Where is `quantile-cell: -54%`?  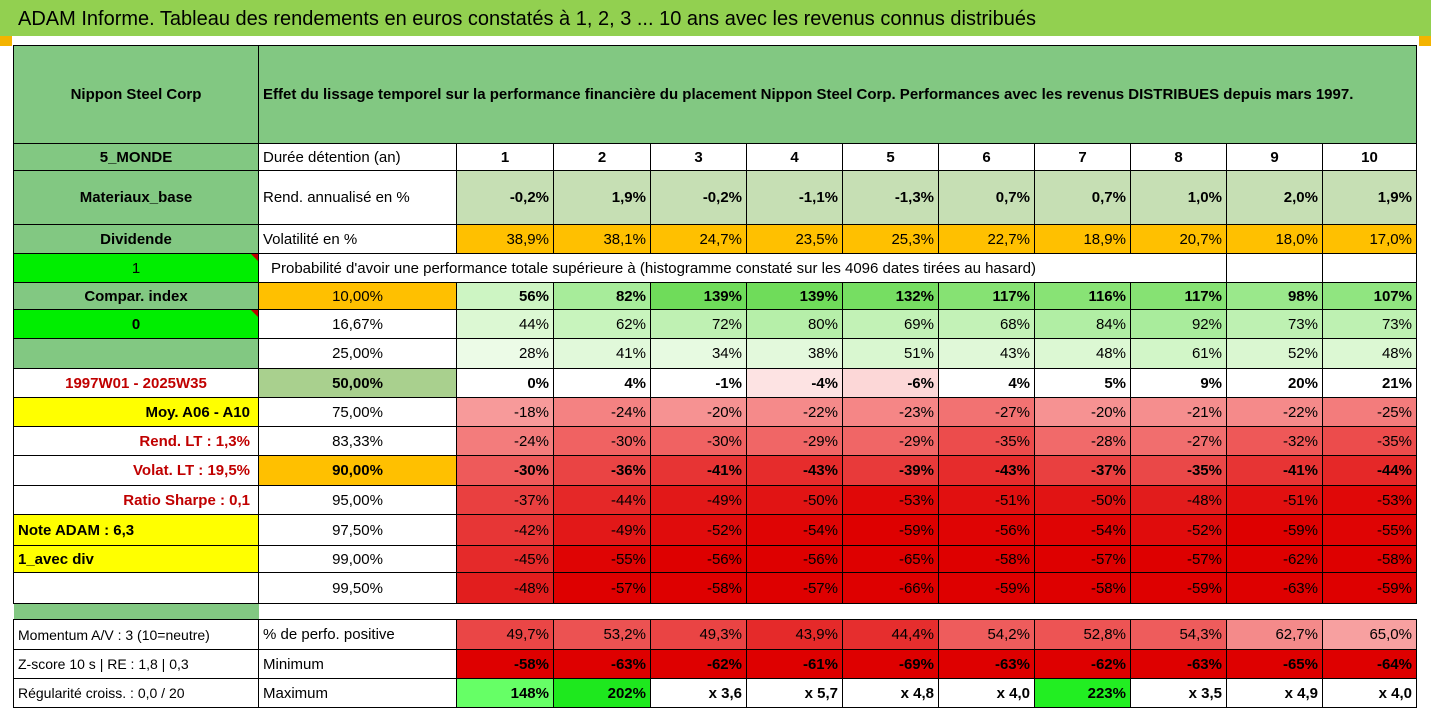 quantile-cell: -54% is located at coordinates (794, 530).